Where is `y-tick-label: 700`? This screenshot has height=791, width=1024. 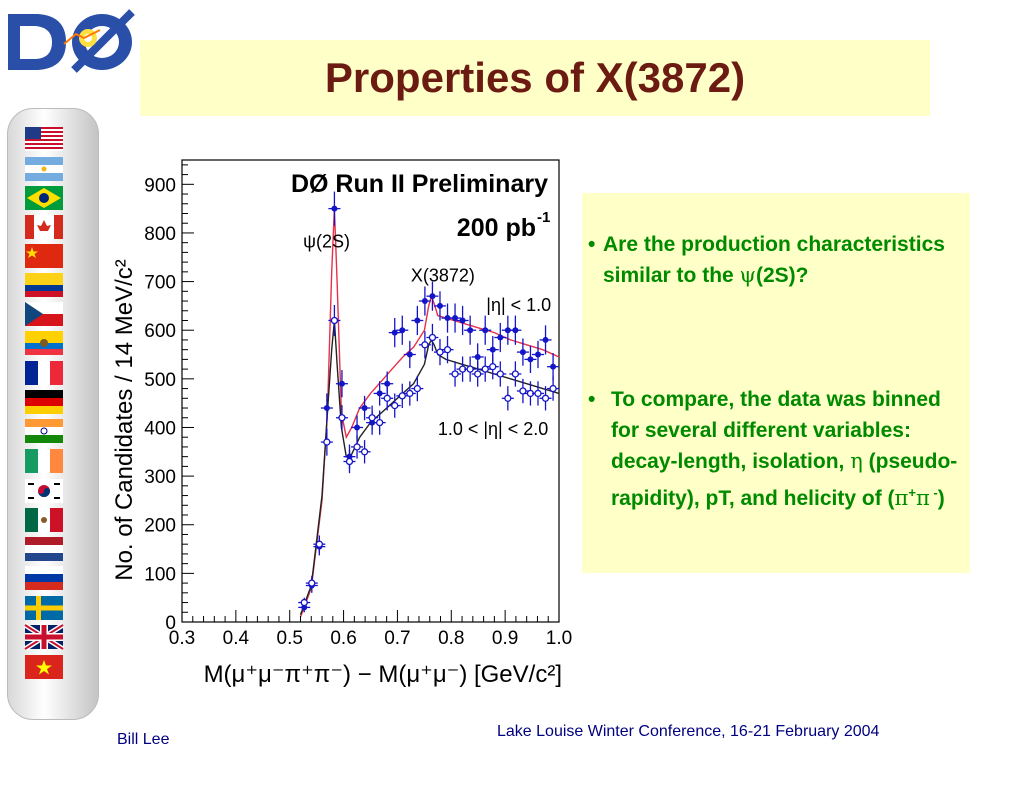 y-tick-label: 700 is located at coordinates (160, 283).